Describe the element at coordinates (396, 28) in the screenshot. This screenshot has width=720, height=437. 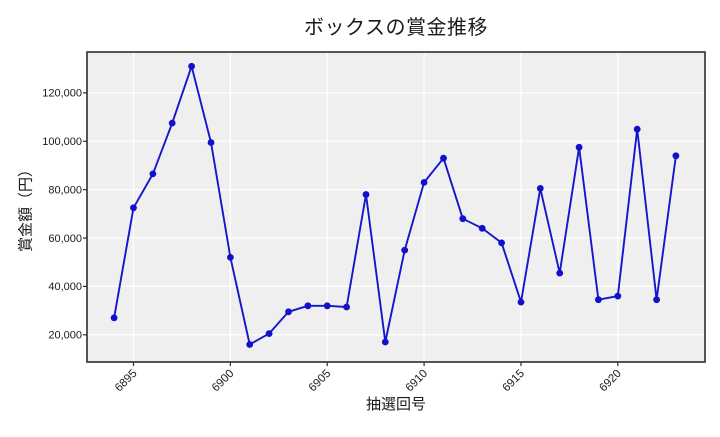
I see `chart-title: ボックスの賞金推移` at that location.